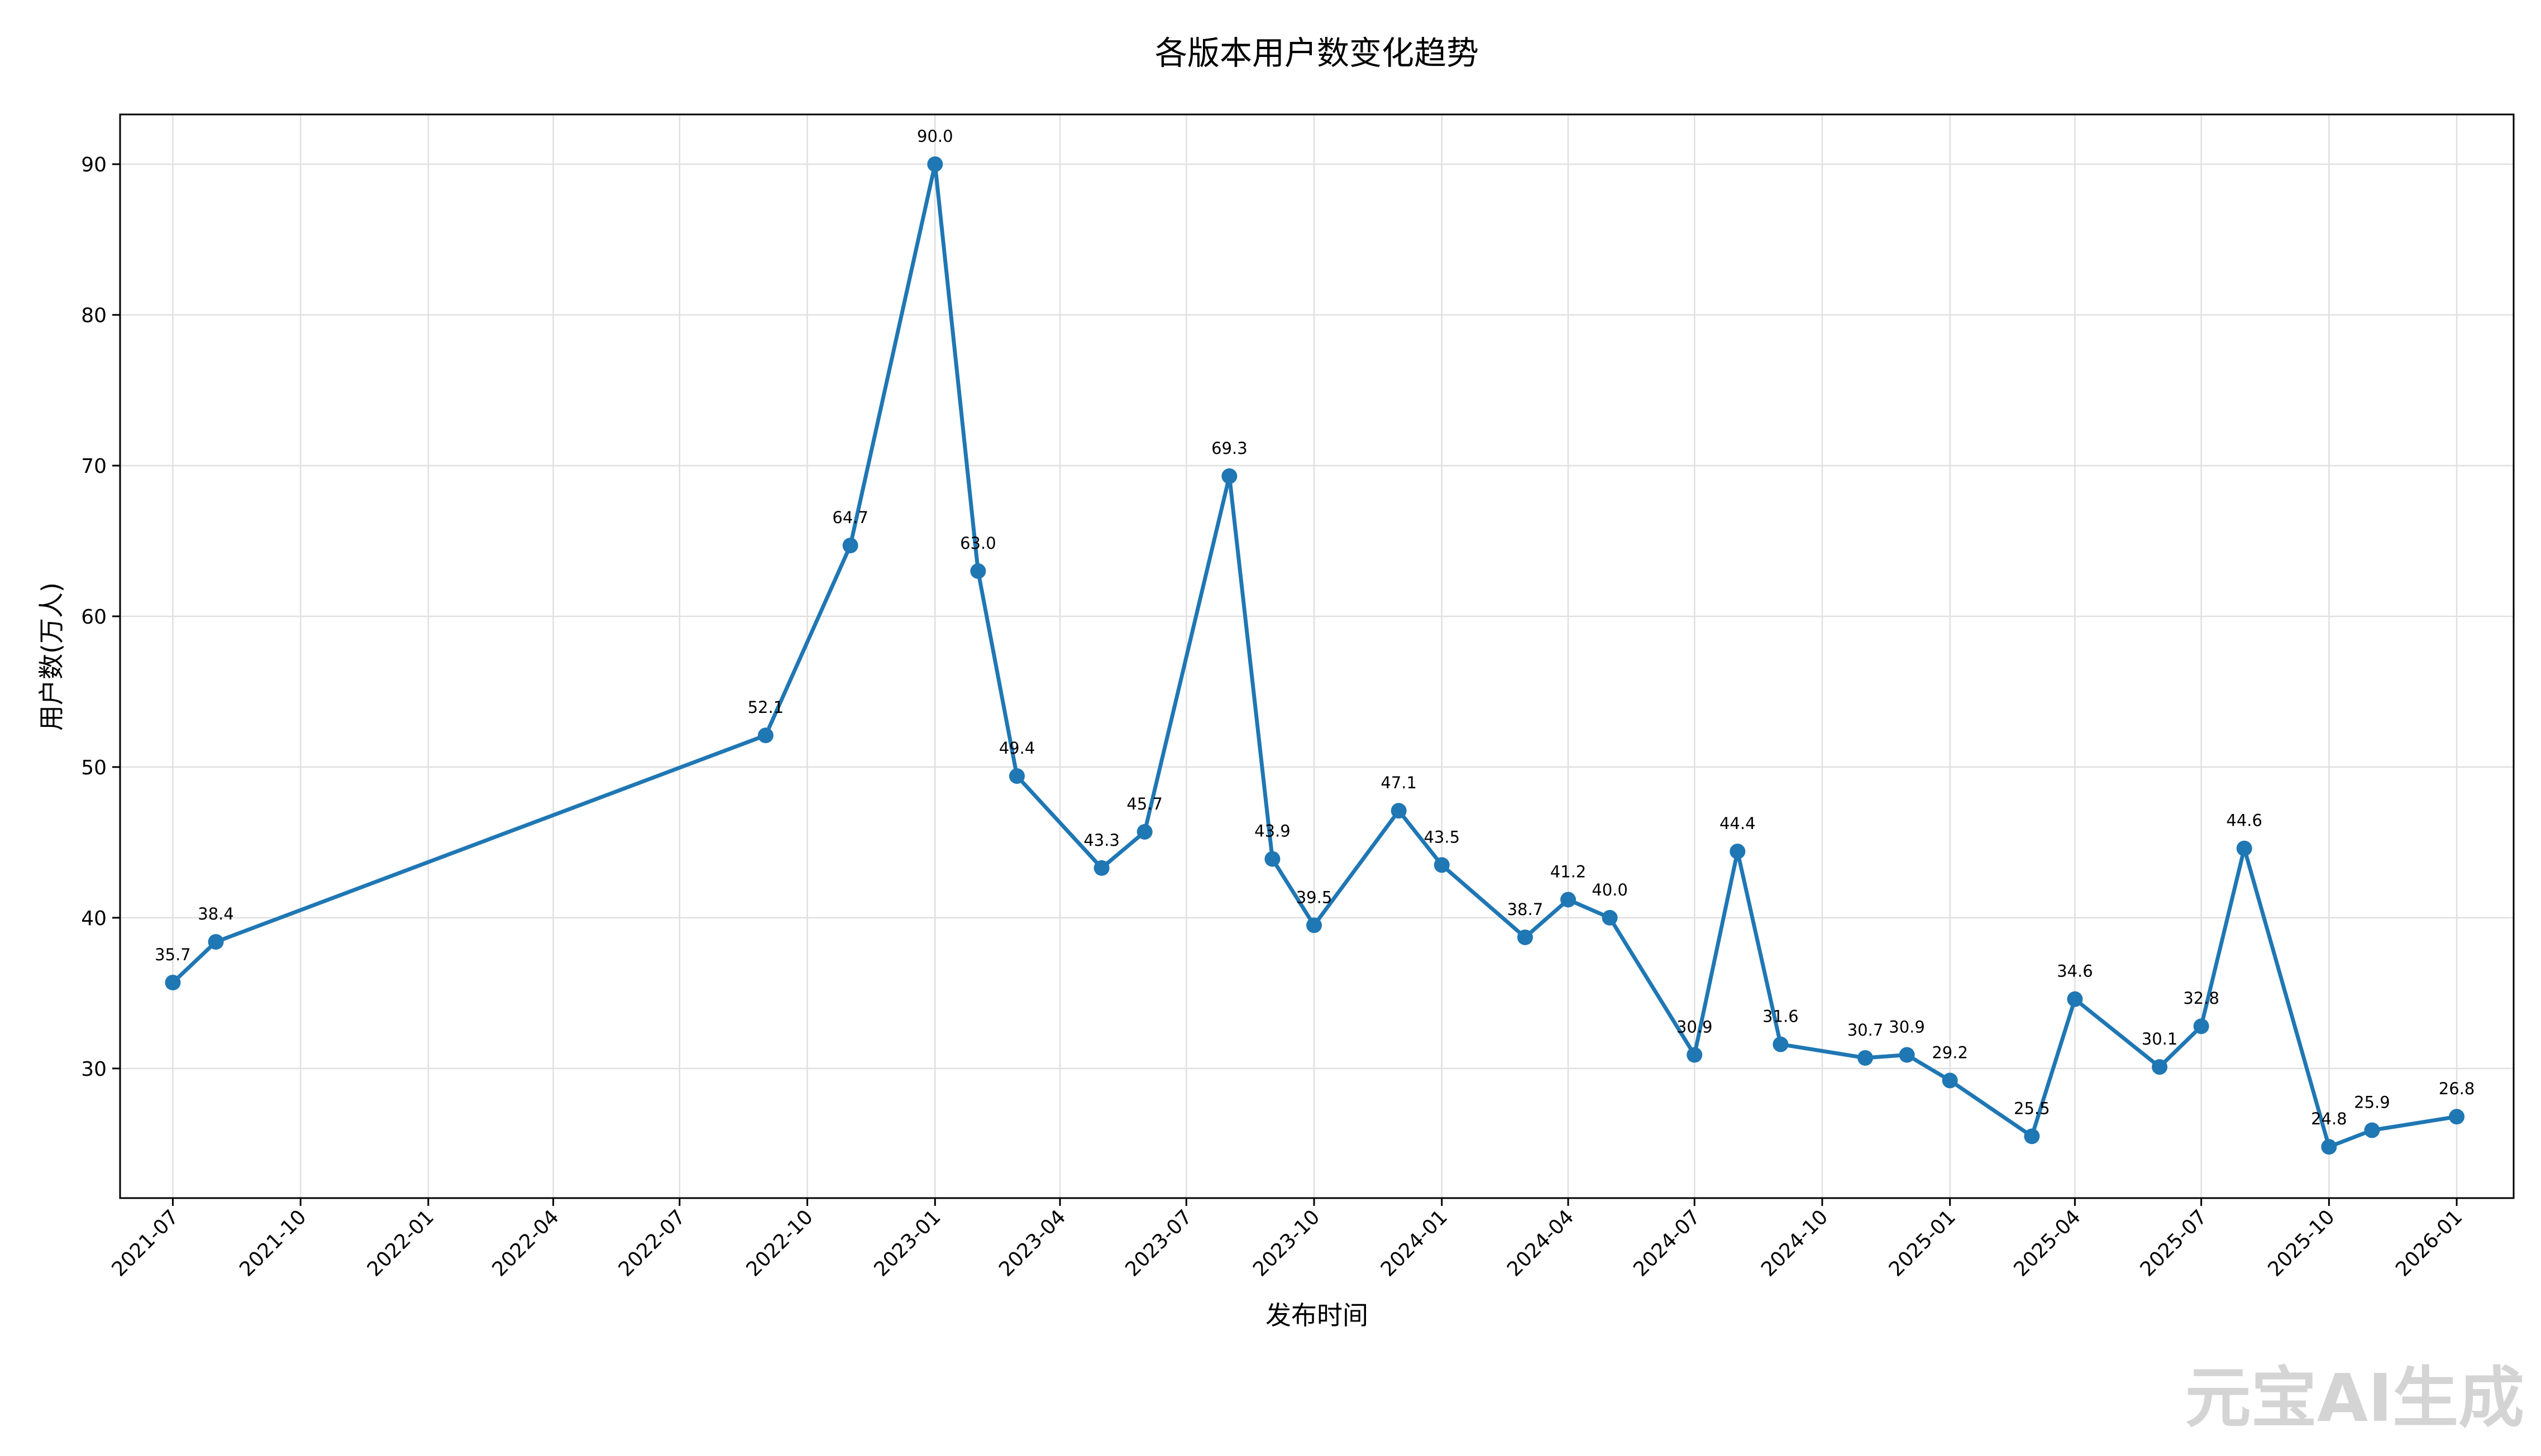 The height and width of the screenshot is (1456, 2541). Describe the element at coordinates (1866, 1030) in the screenshot. I see `data-label: 30.7` at that location.